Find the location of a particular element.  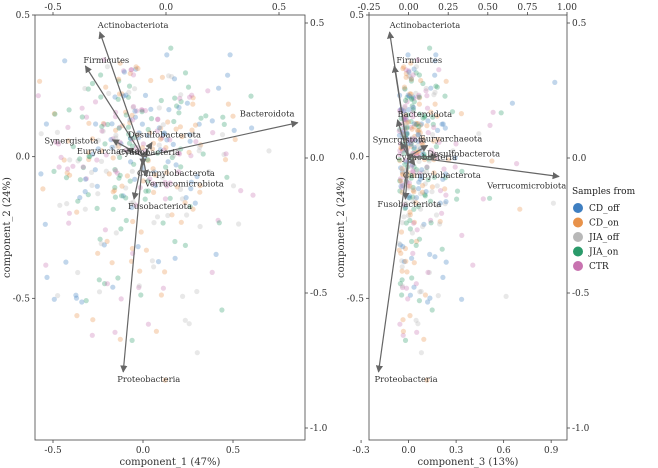

x-tick-label: -0.3 is located at coordinates (361, 451).